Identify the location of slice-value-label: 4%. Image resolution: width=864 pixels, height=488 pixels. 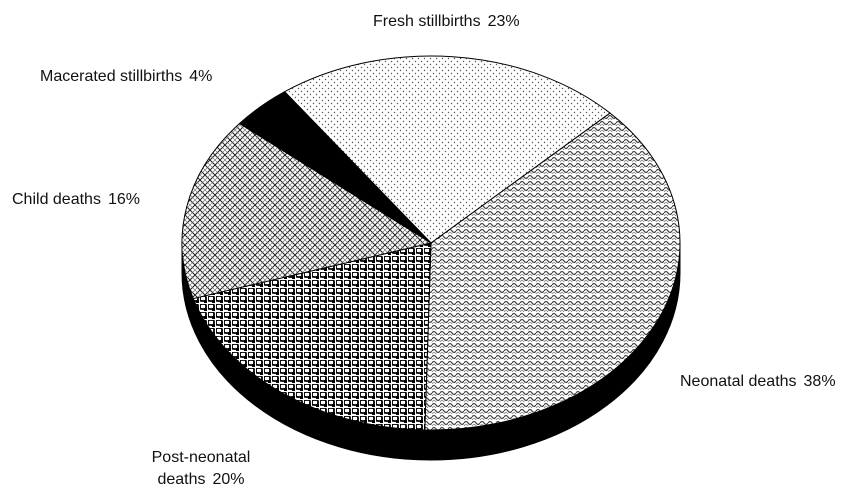
(201, 76).